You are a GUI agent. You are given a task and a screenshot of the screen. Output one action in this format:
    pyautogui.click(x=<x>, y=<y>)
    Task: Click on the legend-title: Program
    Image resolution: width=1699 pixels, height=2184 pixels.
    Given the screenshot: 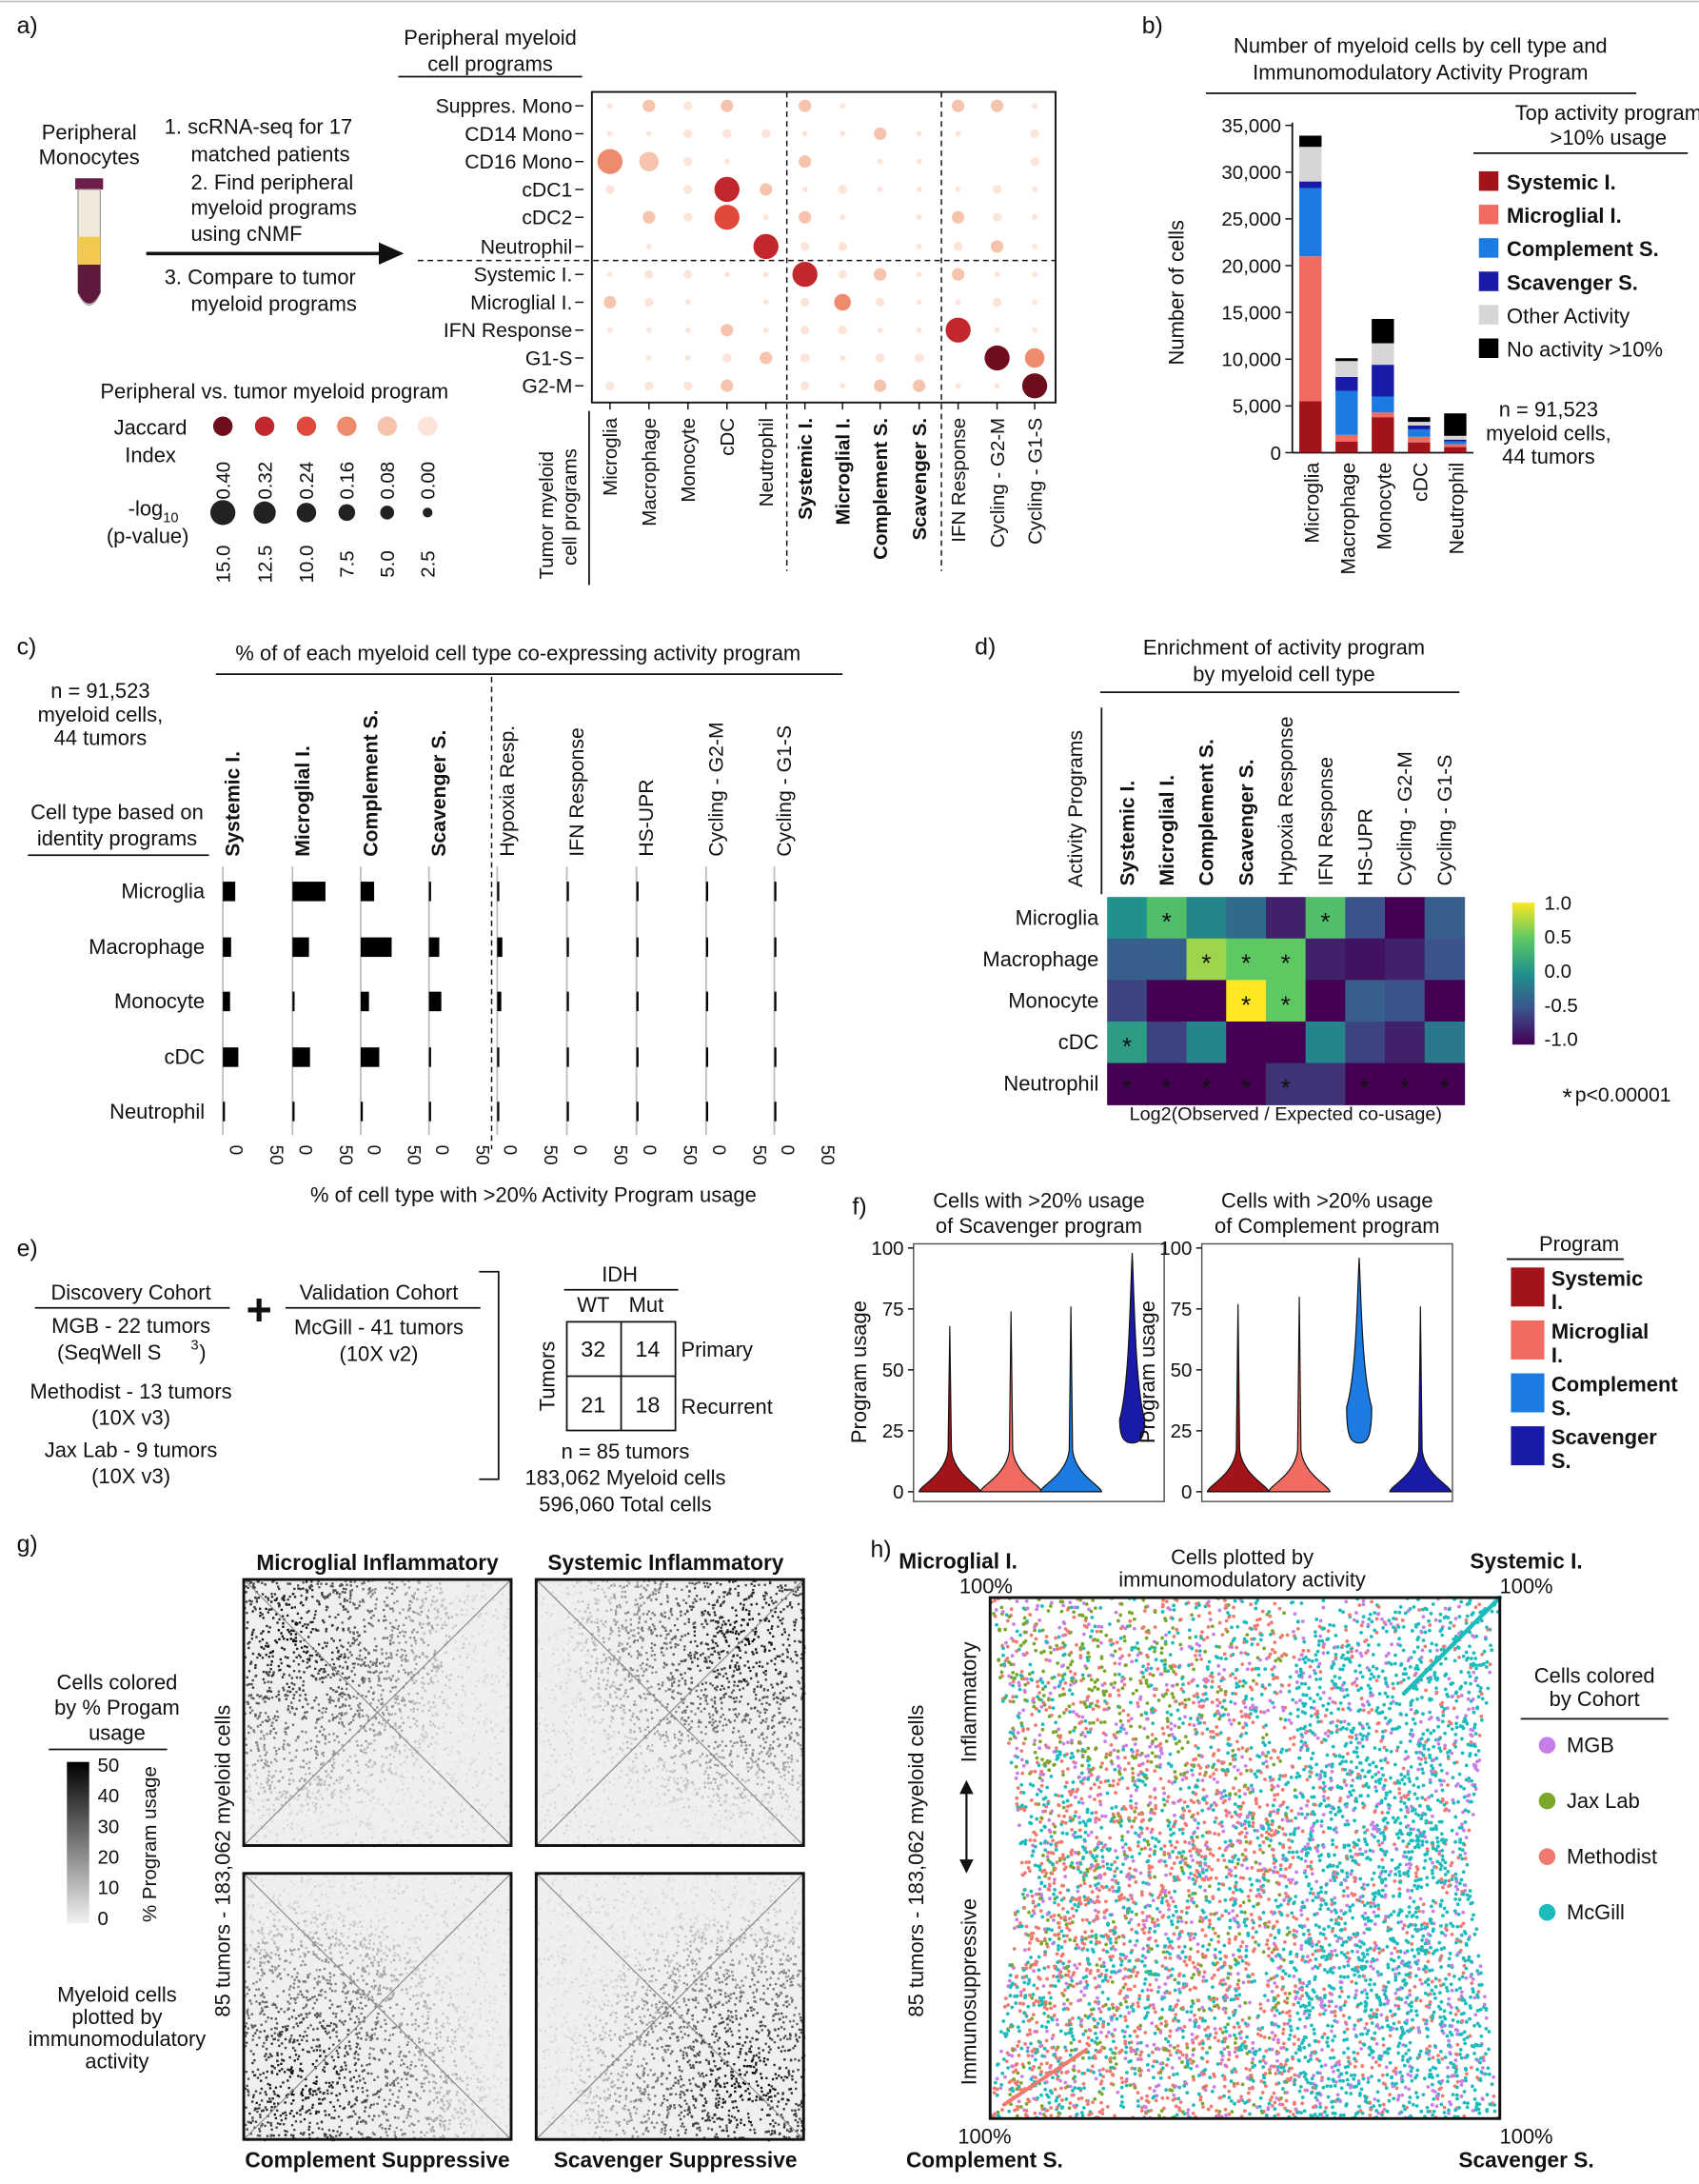 What is the action you would take?
    pyautogui.click(x=1579, y=1244)
    